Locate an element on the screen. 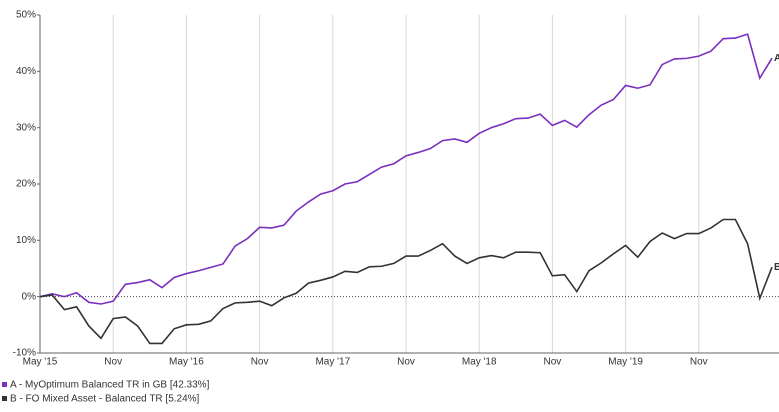 The height and width of the screenshot is (412, 779). y-tick-label: 10% is located at coordinates (26, 240).